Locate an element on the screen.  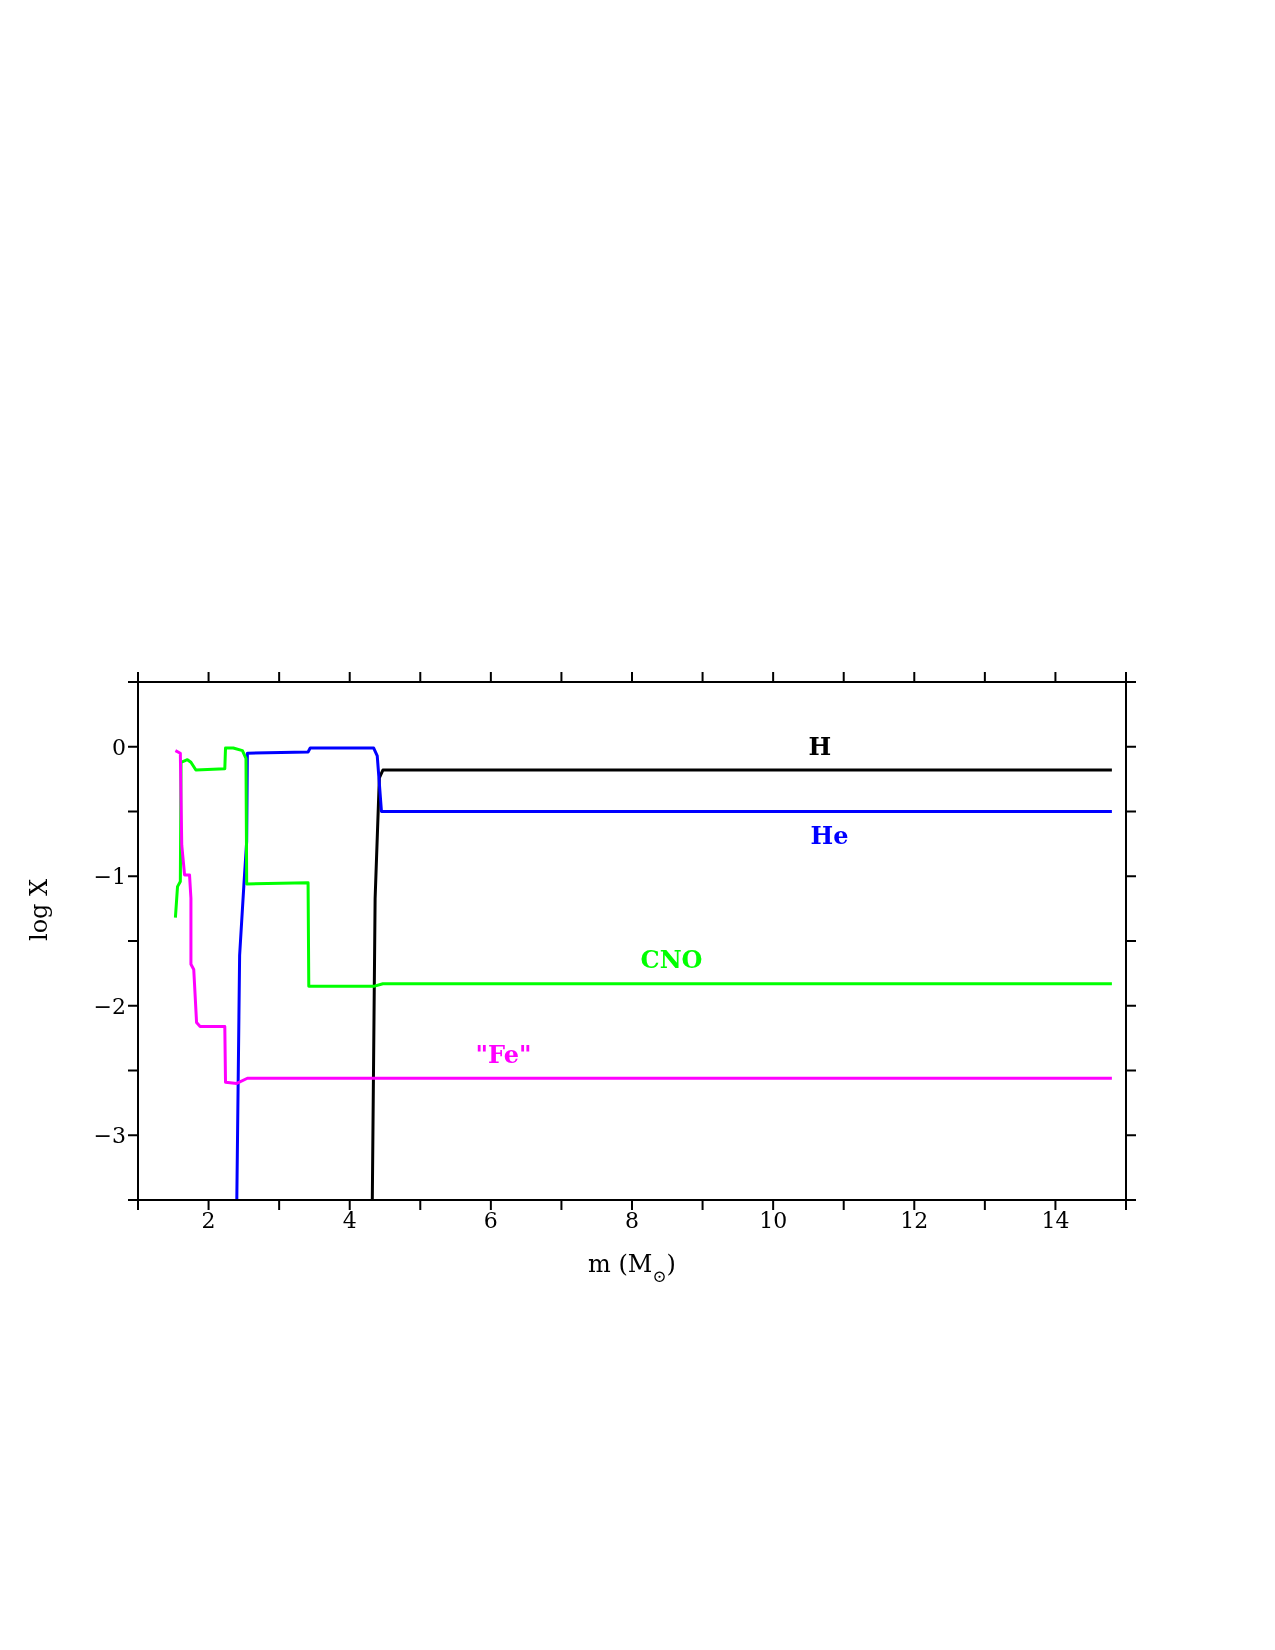
y-tick-label: −1 is located at coordinates (109, 877).